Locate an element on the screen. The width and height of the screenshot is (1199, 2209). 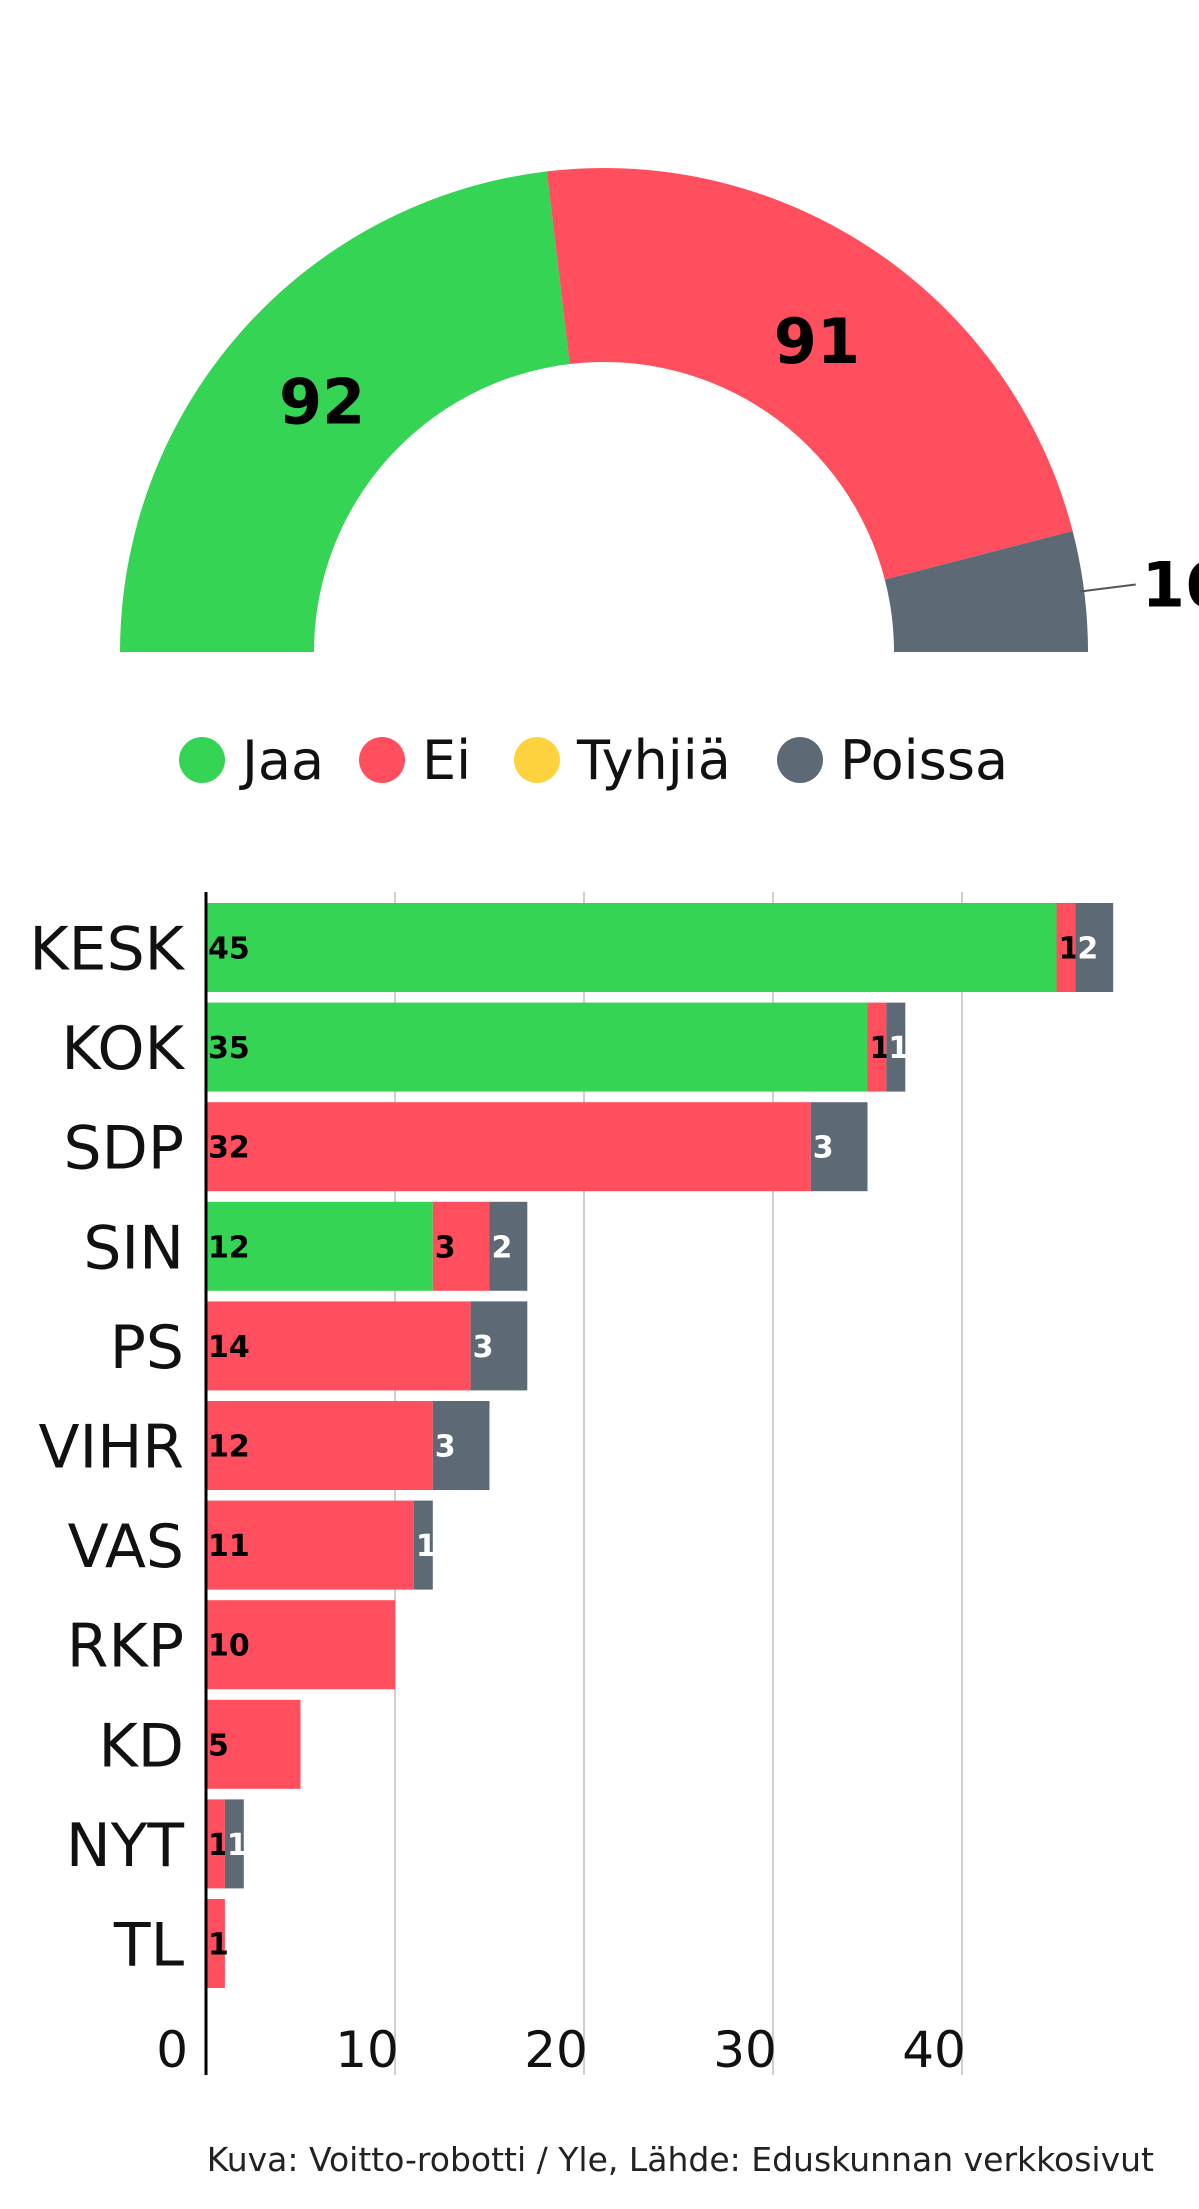
legend-dot-ei is located at coordinates (382, 760).